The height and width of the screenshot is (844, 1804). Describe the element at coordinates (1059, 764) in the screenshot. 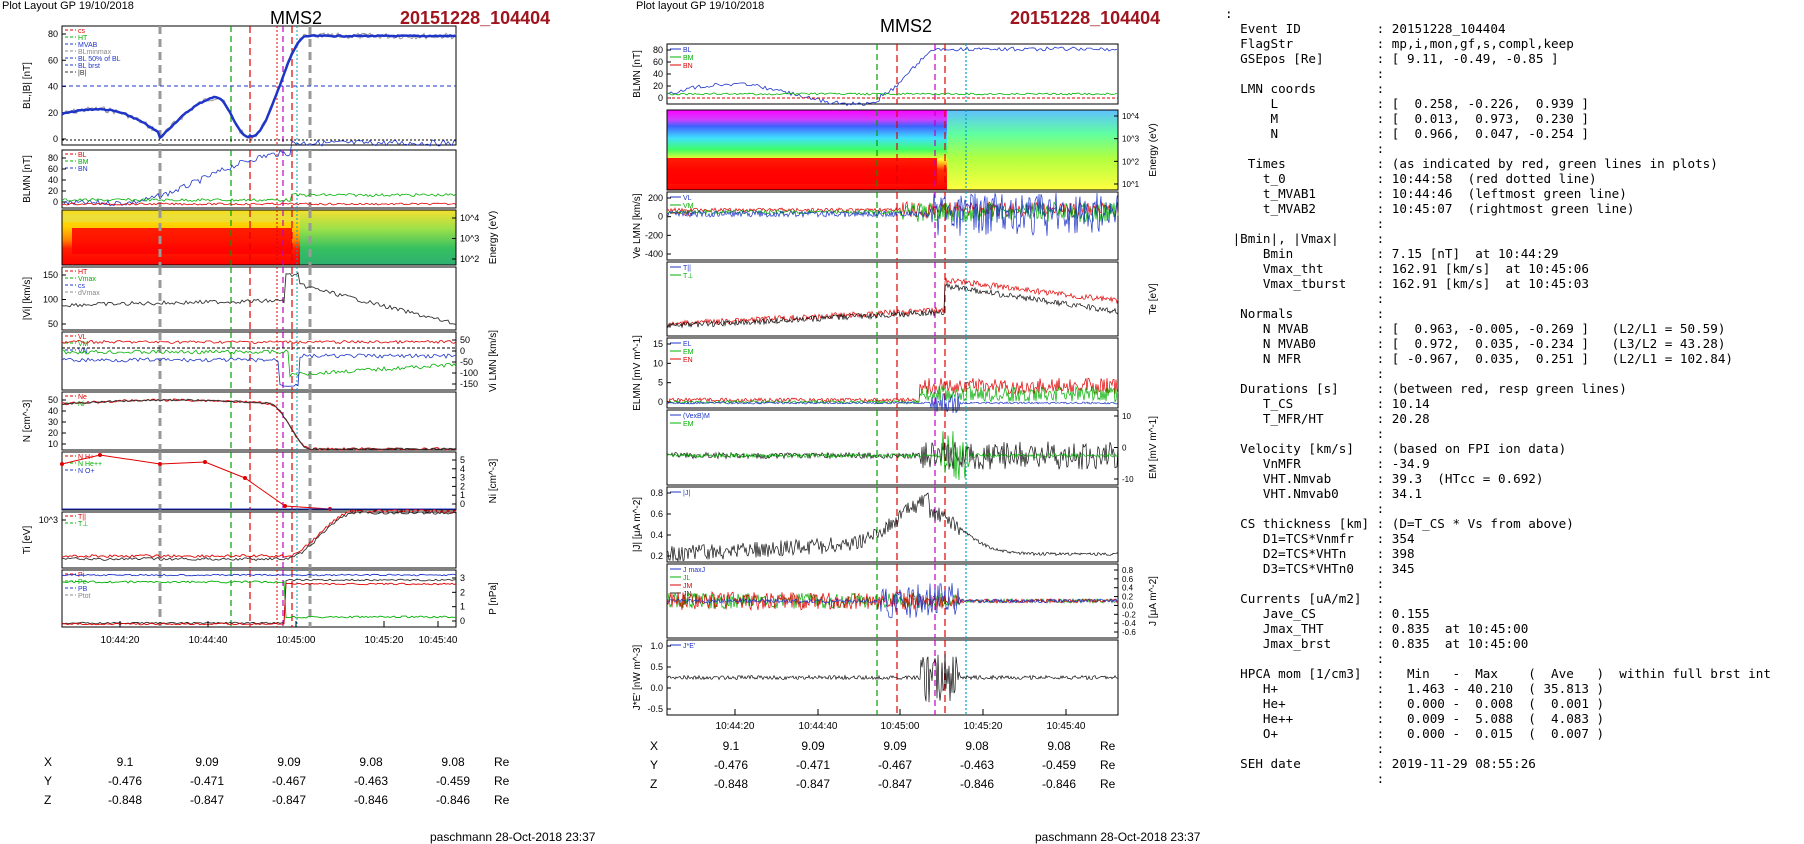

I see `ephem-value: -0.459` at that location.